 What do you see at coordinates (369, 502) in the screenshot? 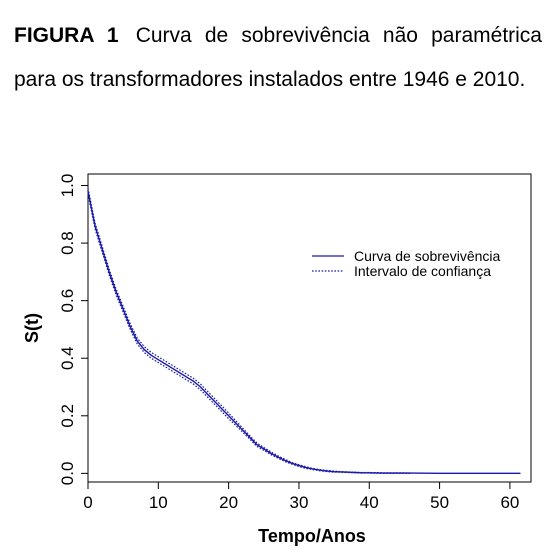
I see `x-tick-label-4: 40` at bounding box center [369, 502].